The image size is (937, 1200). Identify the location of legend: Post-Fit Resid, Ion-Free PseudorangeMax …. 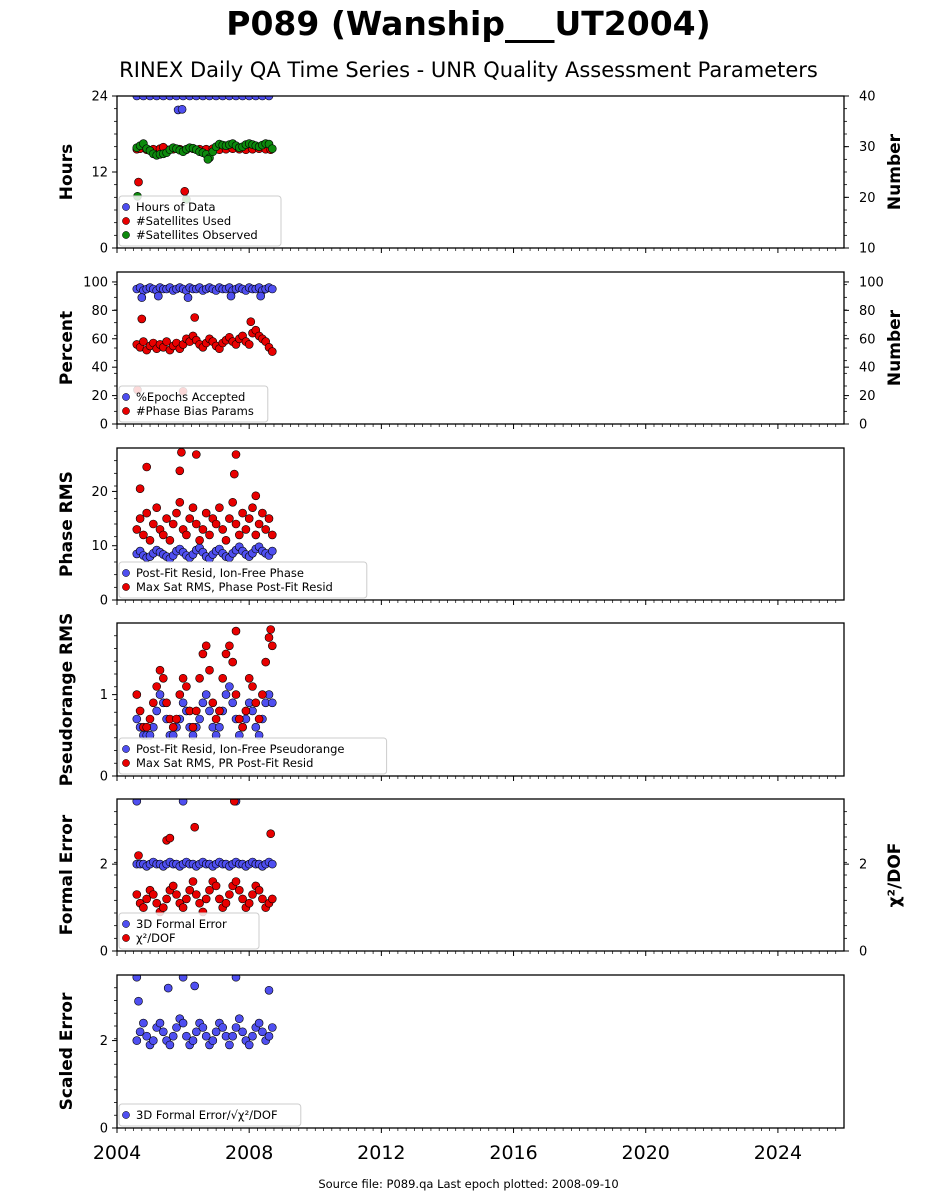
(253, 756).